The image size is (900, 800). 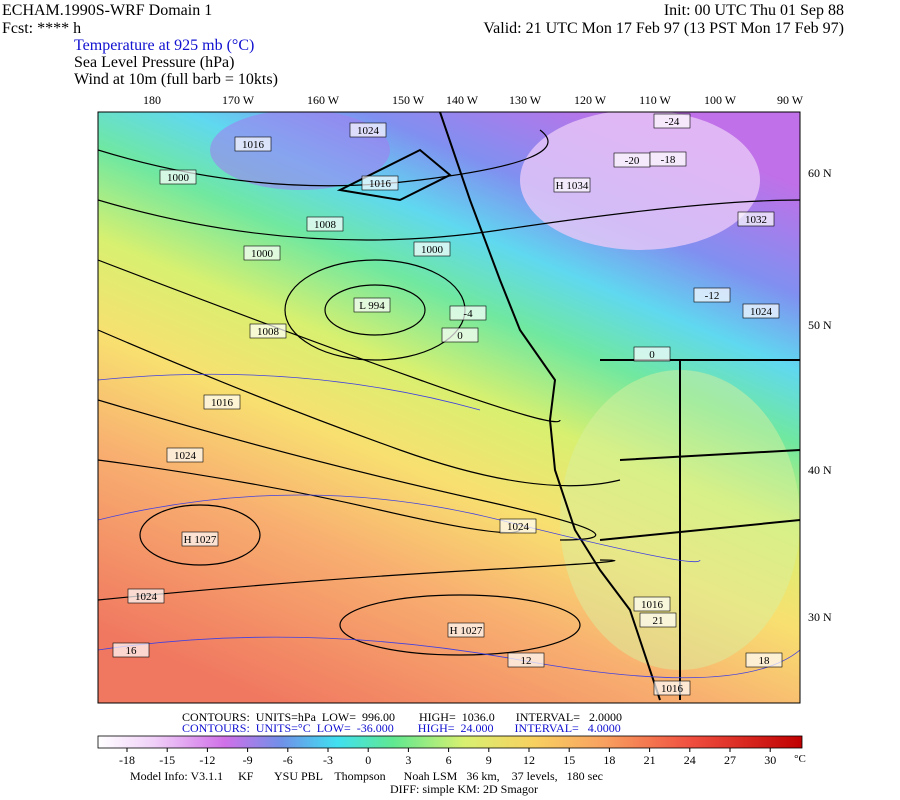 I want to click on colorbar-label: 9, so click(x=489, y=760).